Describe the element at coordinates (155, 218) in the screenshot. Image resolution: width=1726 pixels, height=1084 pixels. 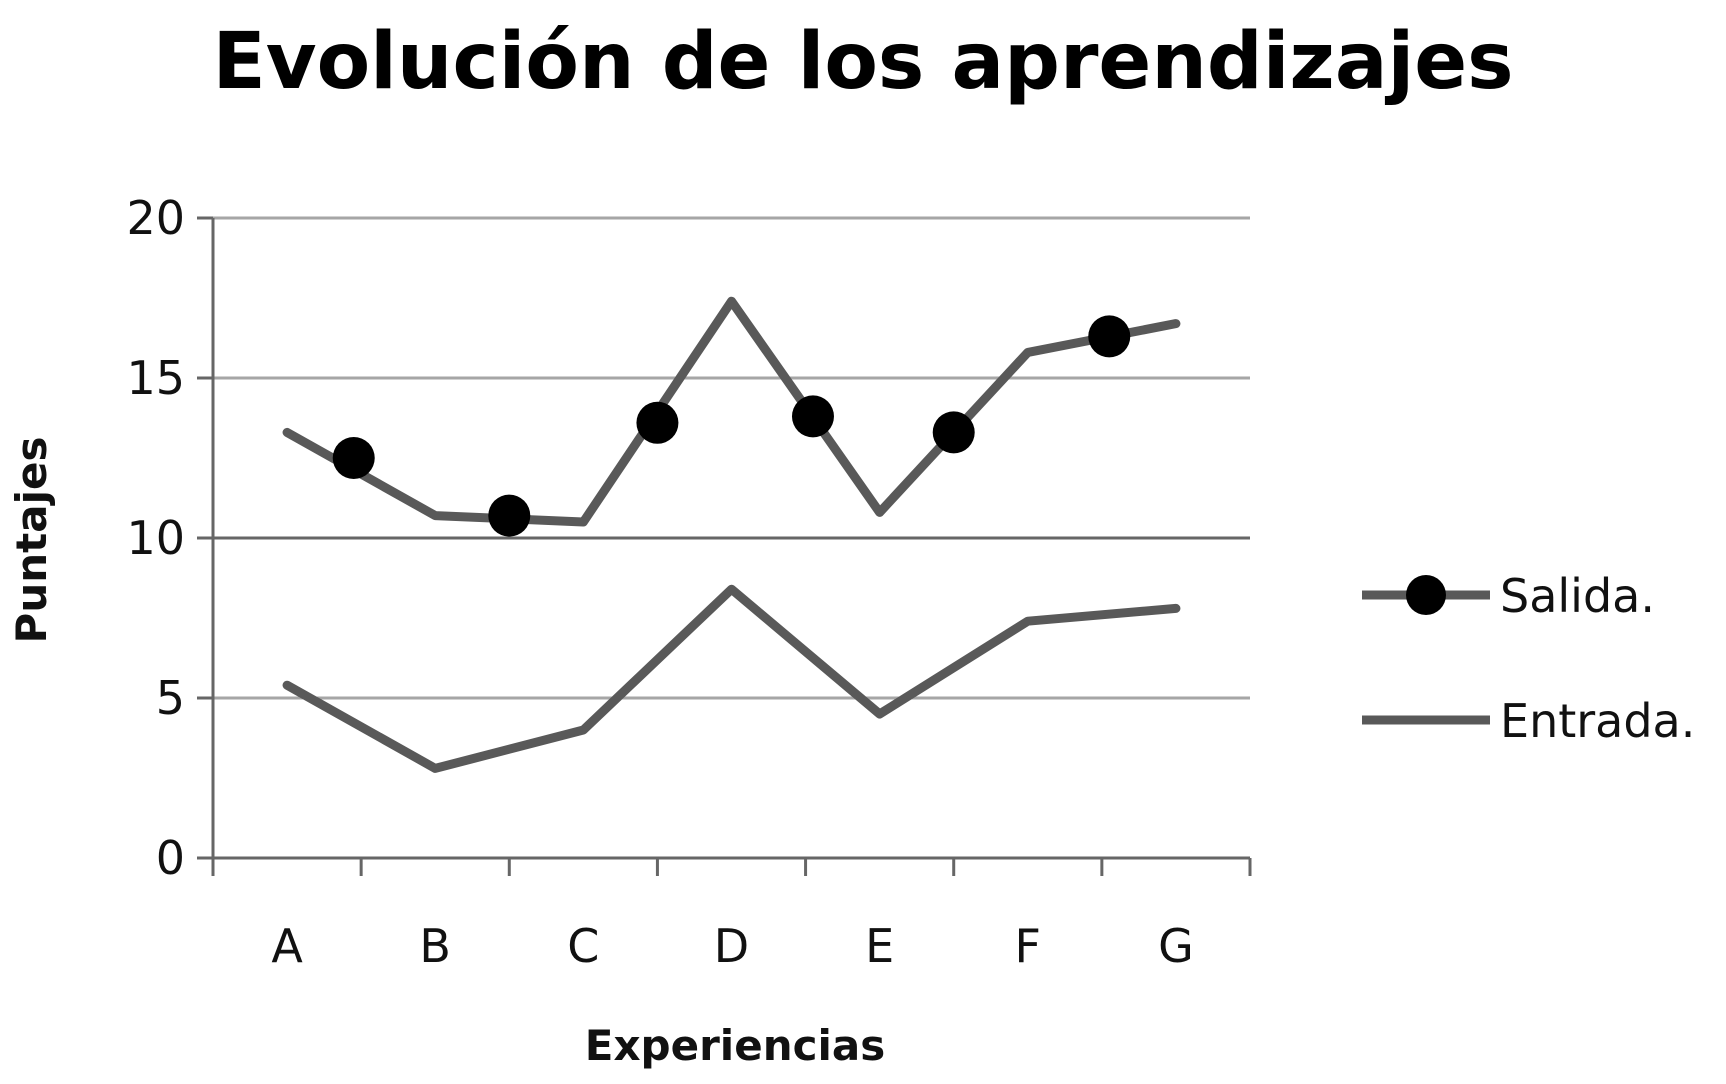
I see `y-tick-label: 20` at that location.